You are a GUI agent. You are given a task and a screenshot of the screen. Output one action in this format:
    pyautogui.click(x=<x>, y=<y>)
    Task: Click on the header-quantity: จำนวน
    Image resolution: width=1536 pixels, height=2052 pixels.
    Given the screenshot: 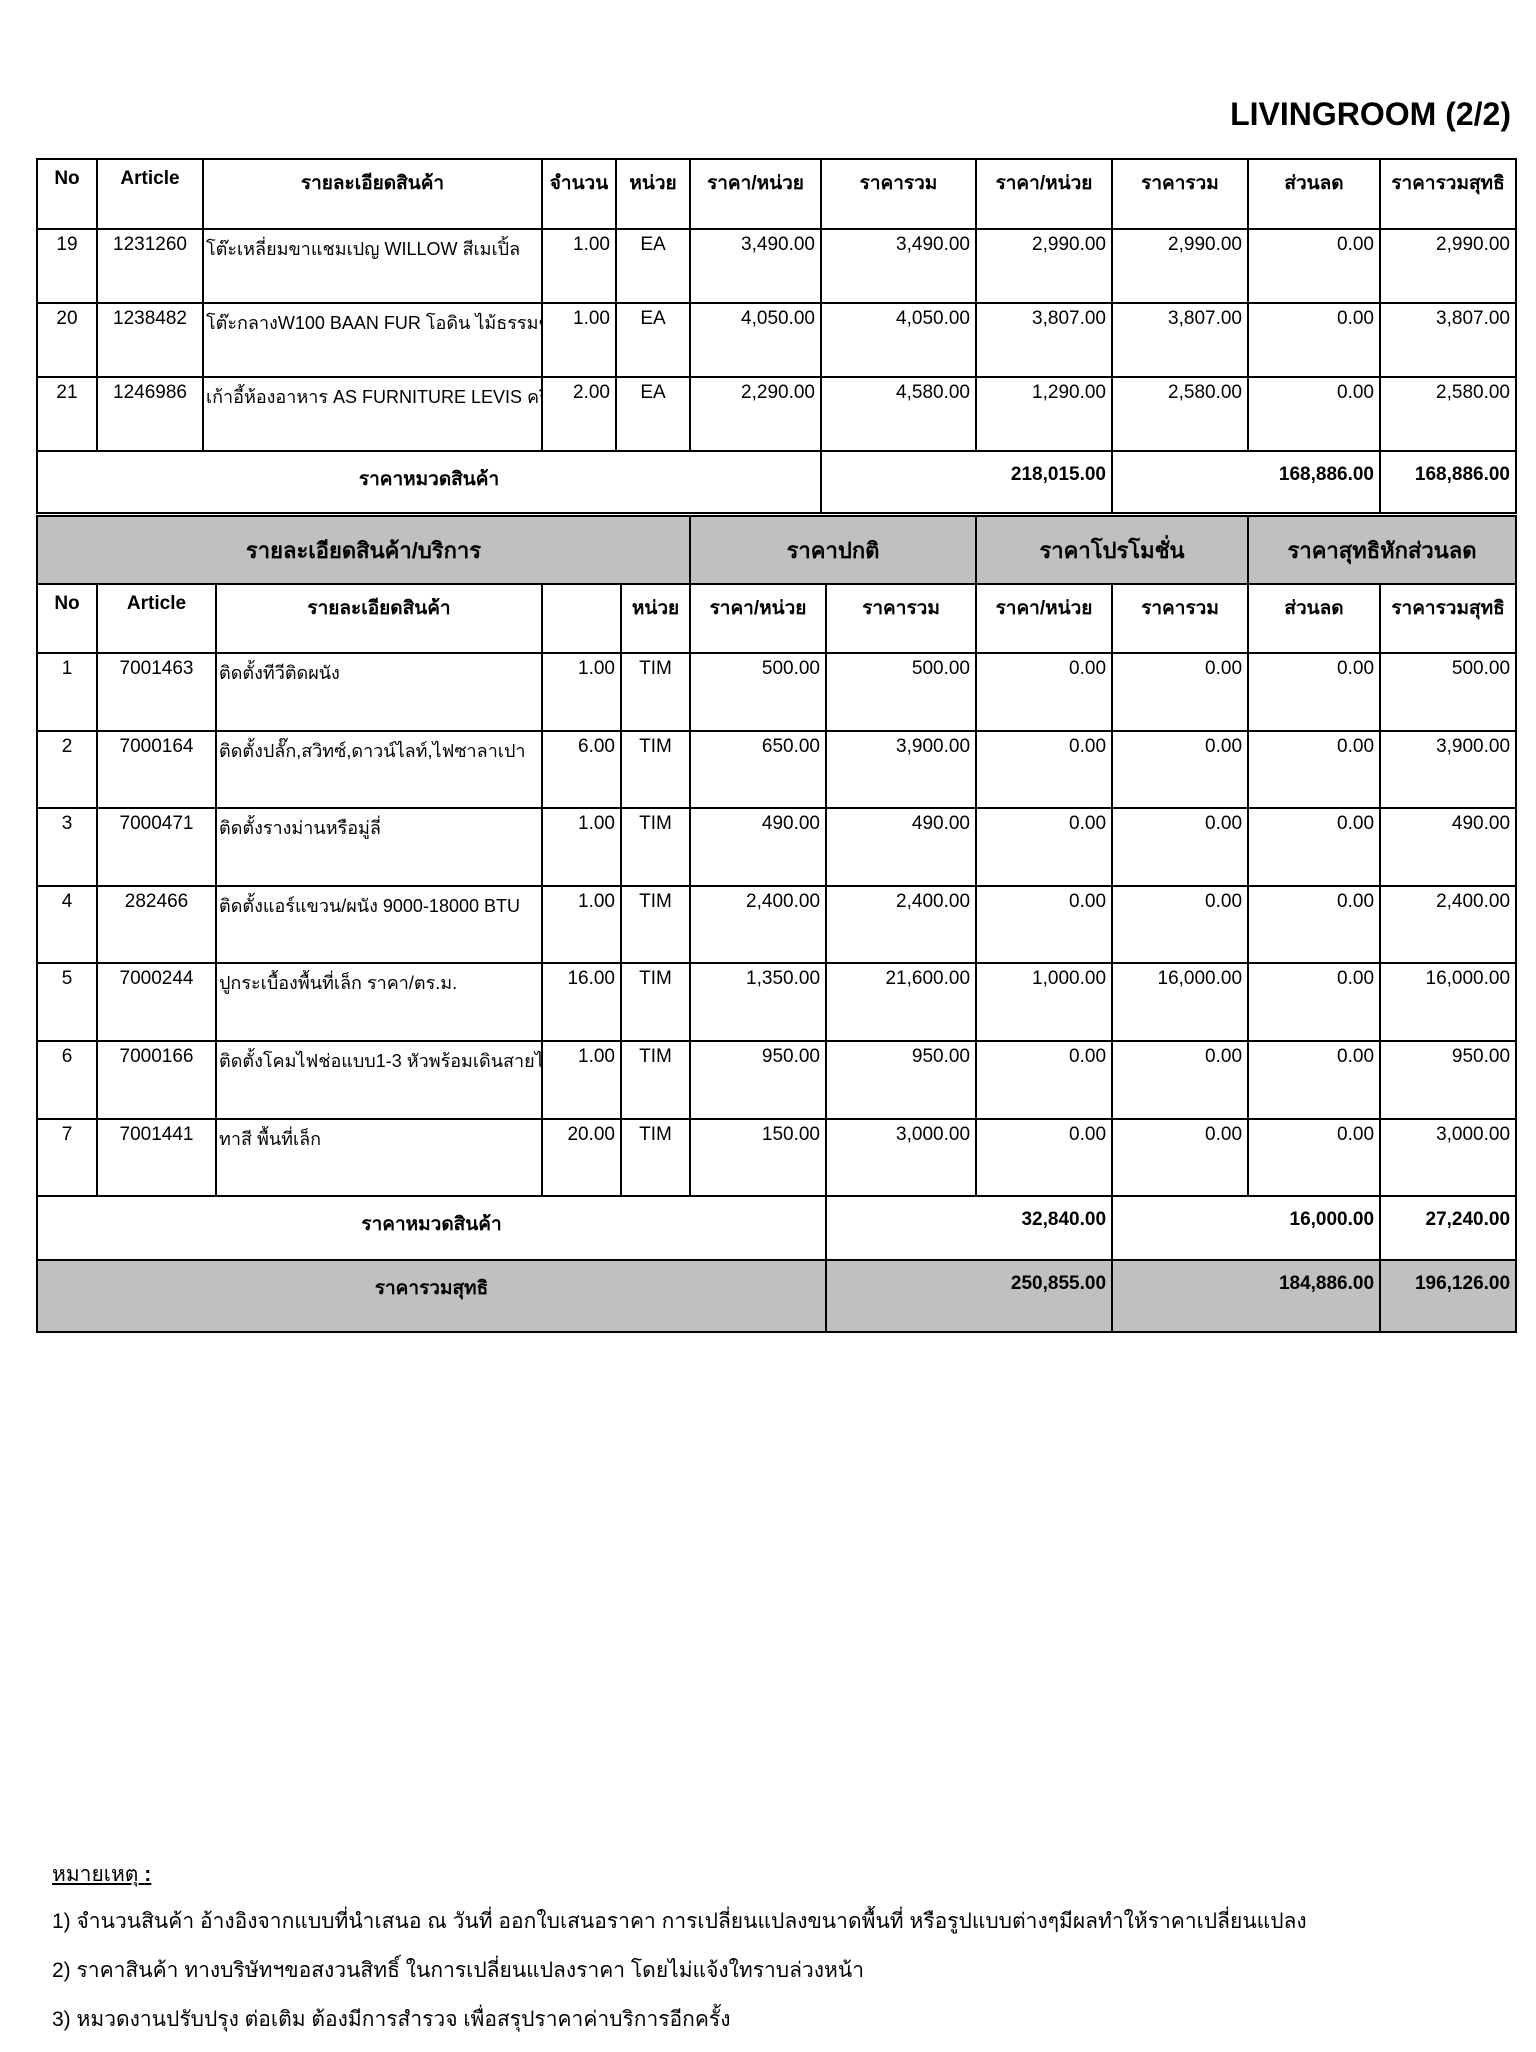 What is the action you would take?
    pyautogui.click(x=579, y=194)
    